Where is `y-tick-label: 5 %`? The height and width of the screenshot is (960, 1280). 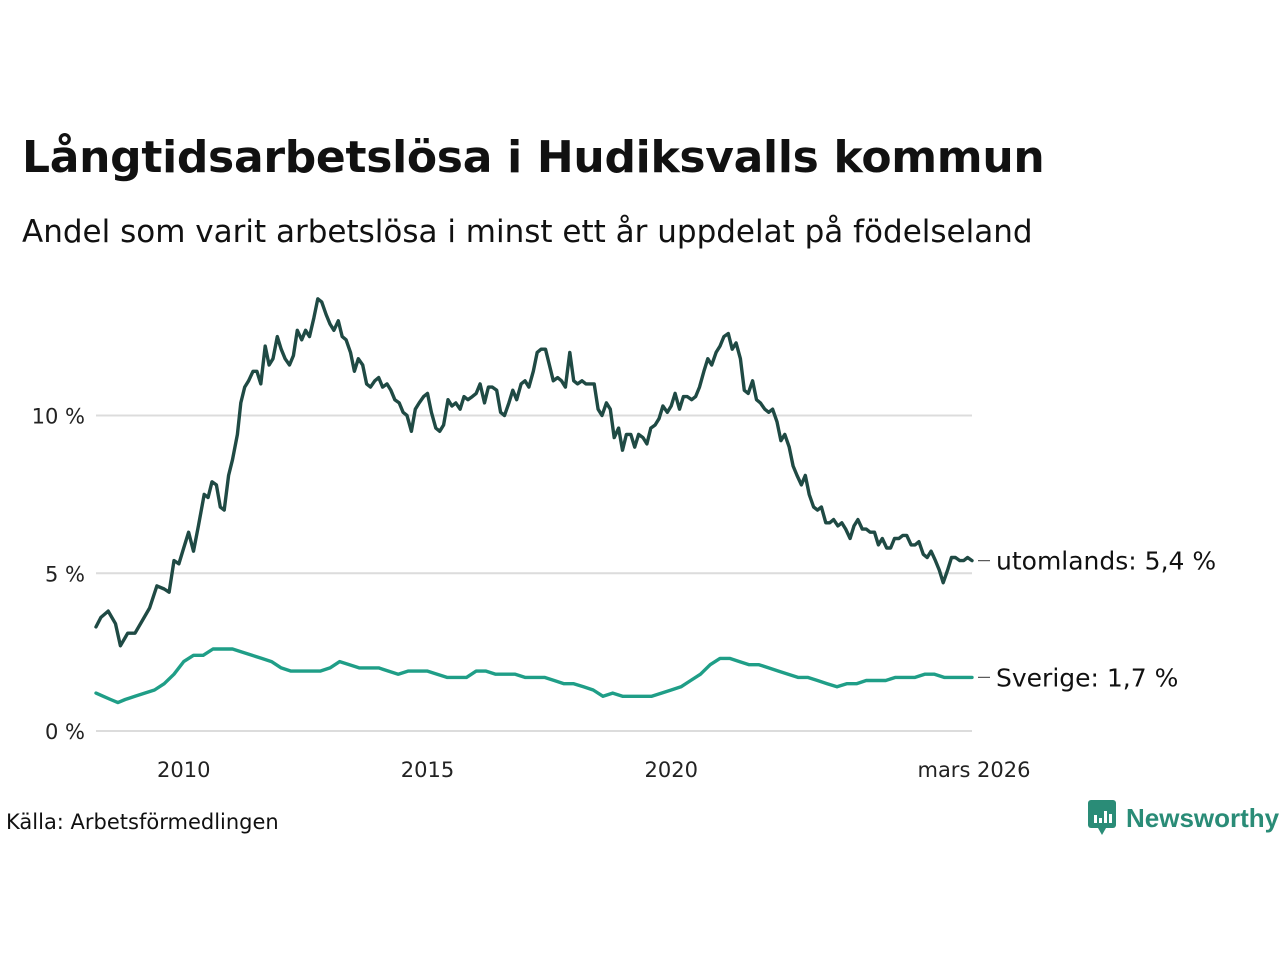
y-tick-label: 5 % is located at coordinates (65, 574).